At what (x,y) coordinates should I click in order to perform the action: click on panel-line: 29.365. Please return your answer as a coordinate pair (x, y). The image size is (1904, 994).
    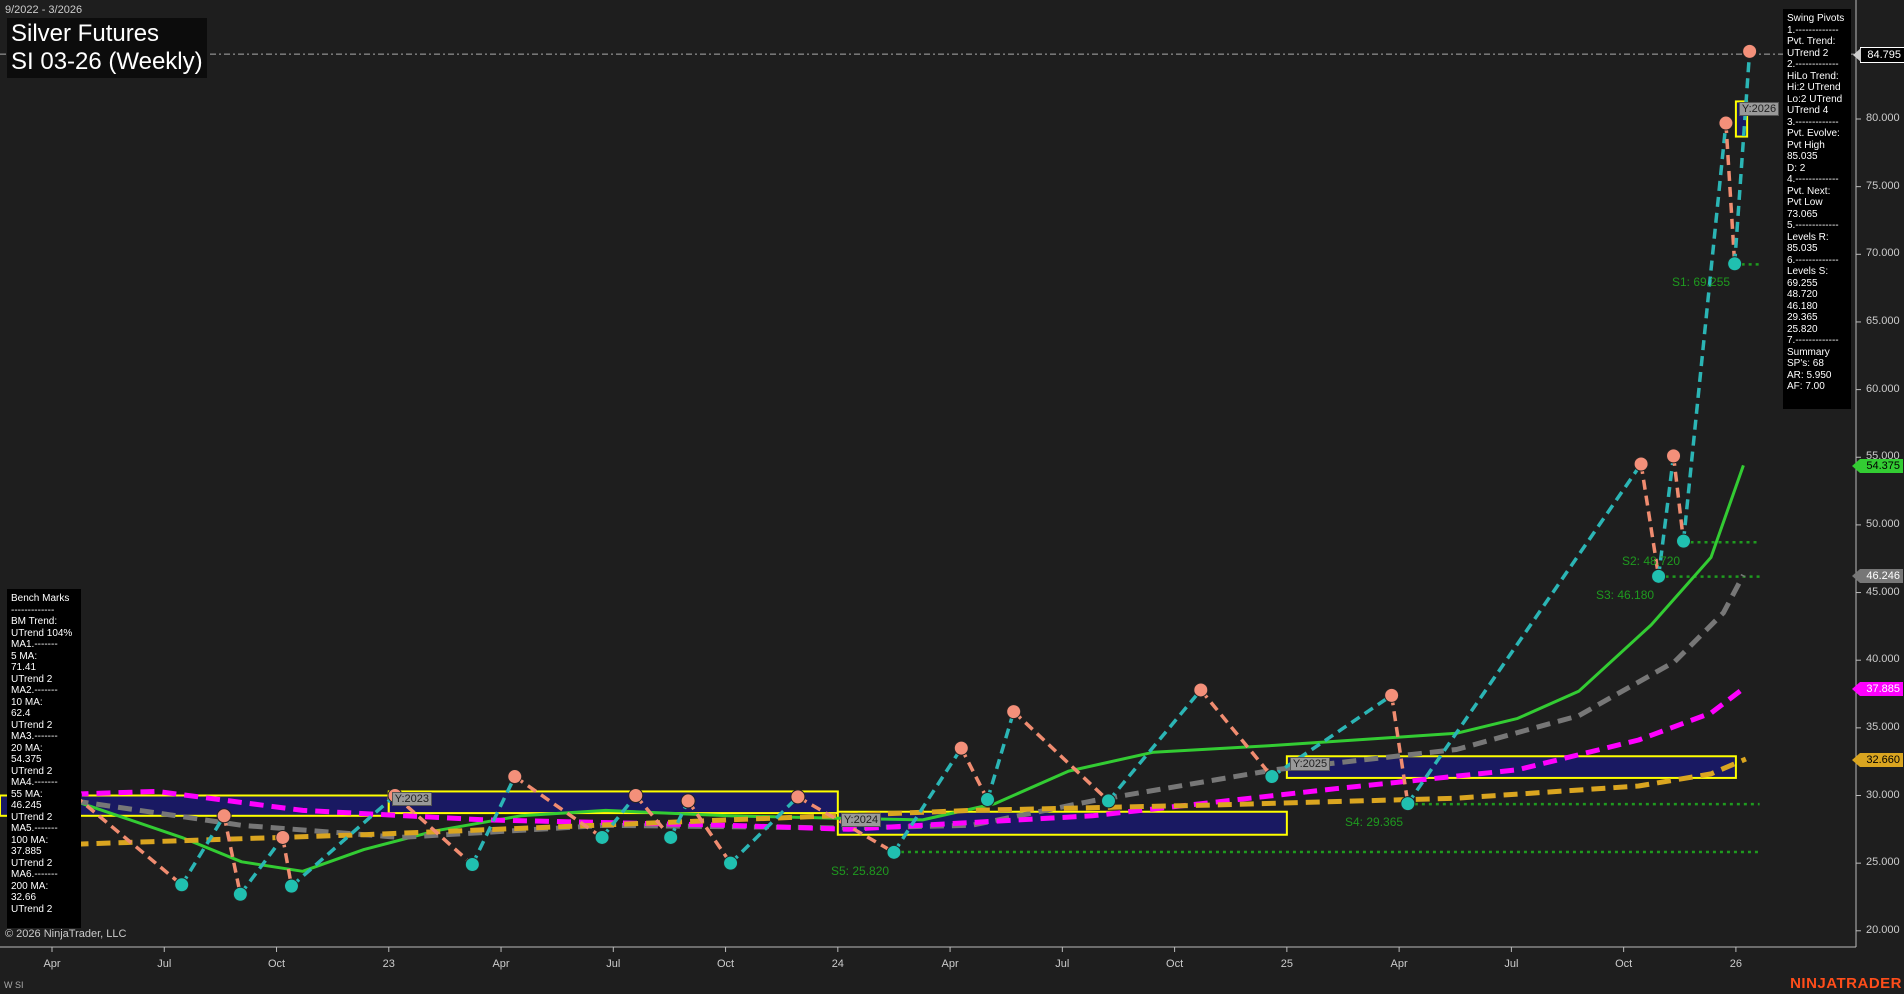
    Looking at the image, I should click on (1802, 317).